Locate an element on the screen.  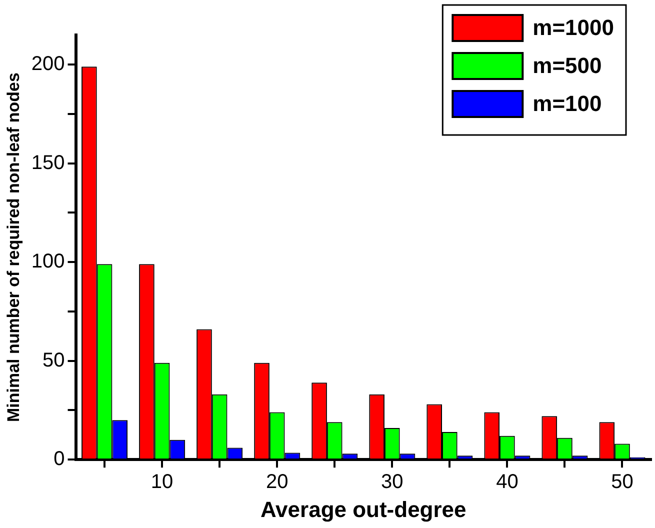
y-tick-label: 150 is located at coordinates (48, 163).